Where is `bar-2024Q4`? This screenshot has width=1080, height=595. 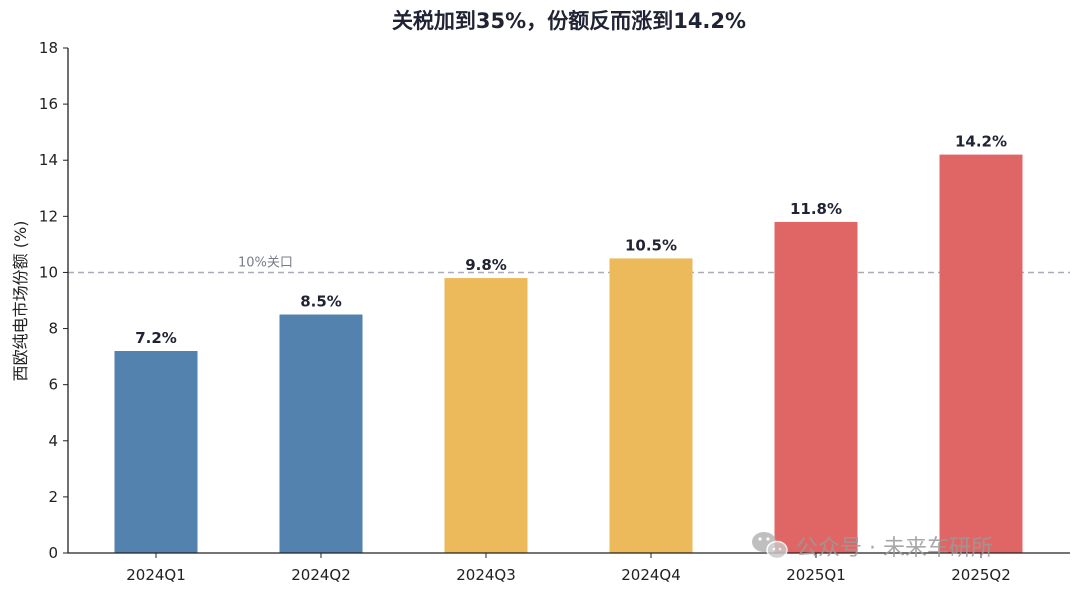
bar-2024Q4 is located at coordinates (651, 405).